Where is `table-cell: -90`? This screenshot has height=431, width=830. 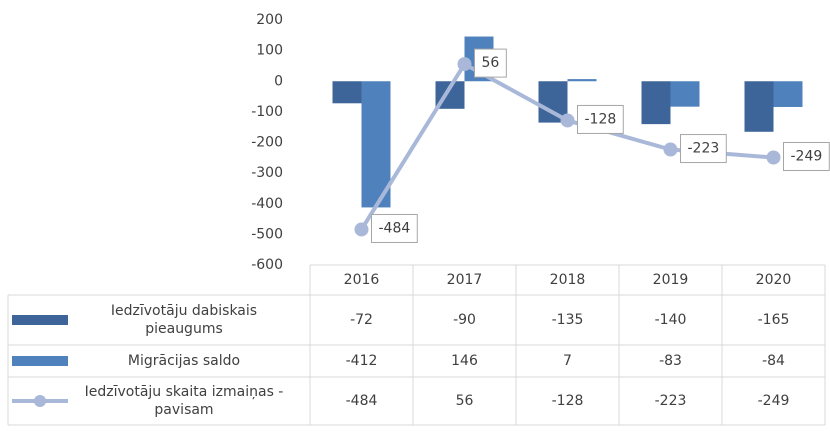 table-cell: -90 is located at coordinates (464, 320).